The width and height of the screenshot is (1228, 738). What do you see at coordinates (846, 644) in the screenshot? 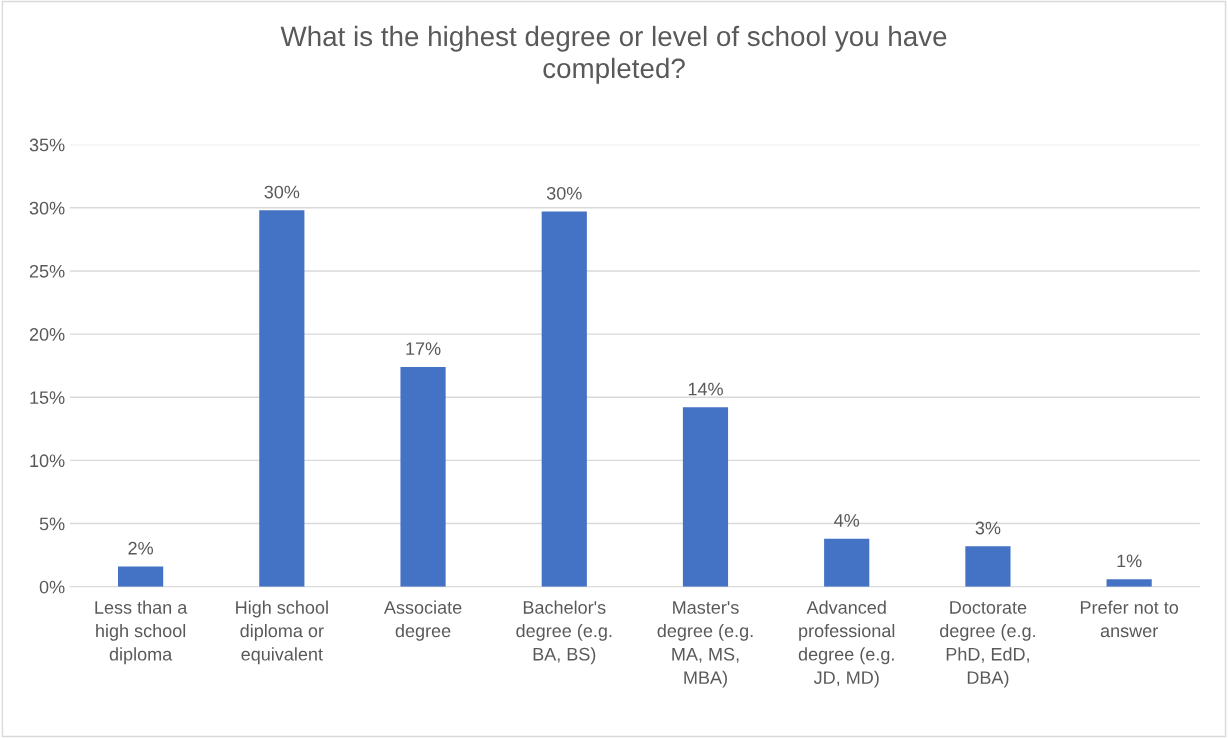
I see `x-tick-label: Advanced professional degree (e.g. JD, MD)` at bounding box center [846, 644].